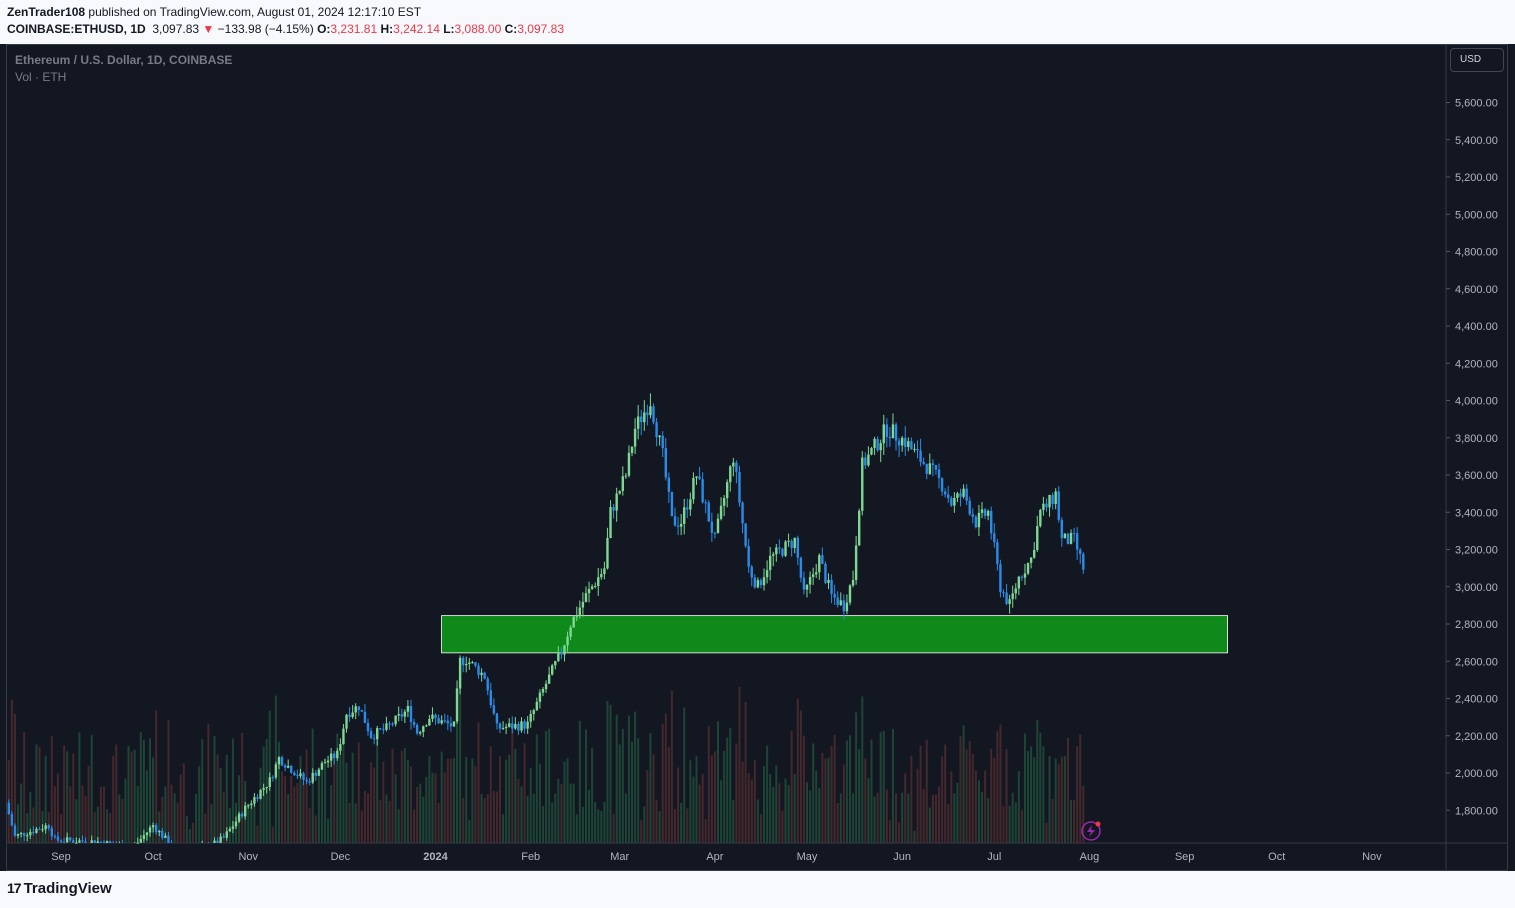 This screenshot has width=1515, height=908. I want to click on tradingview-logo: 17 TradingView, so click(59, 888).